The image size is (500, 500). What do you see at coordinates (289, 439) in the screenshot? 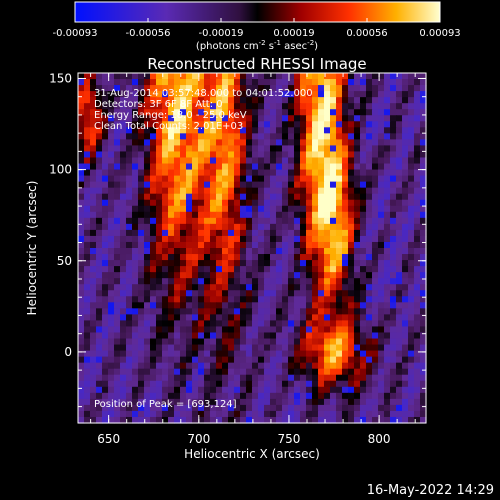
I see `x-tick-label: 750` at bounding box center [289, 439].